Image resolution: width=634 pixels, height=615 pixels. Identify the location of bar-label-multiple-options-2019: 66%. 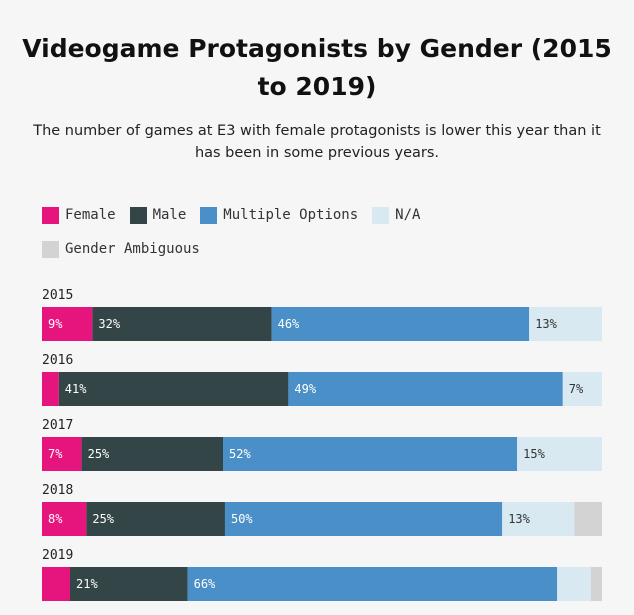
(205, 584).